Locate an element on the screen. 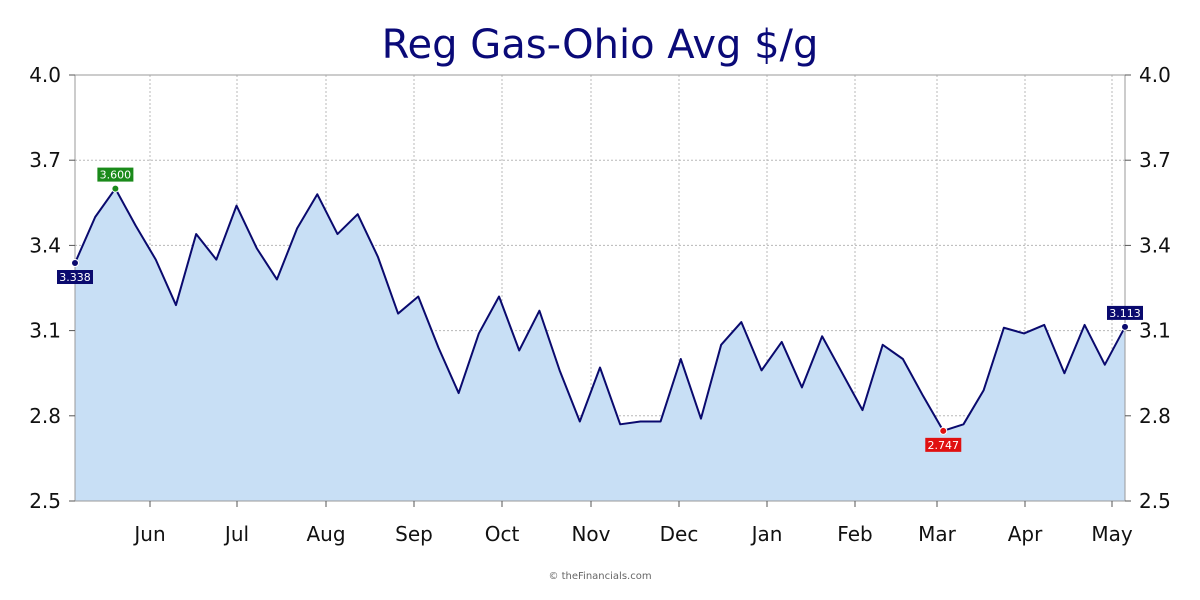  start-point is located at coordinates (75, 263).